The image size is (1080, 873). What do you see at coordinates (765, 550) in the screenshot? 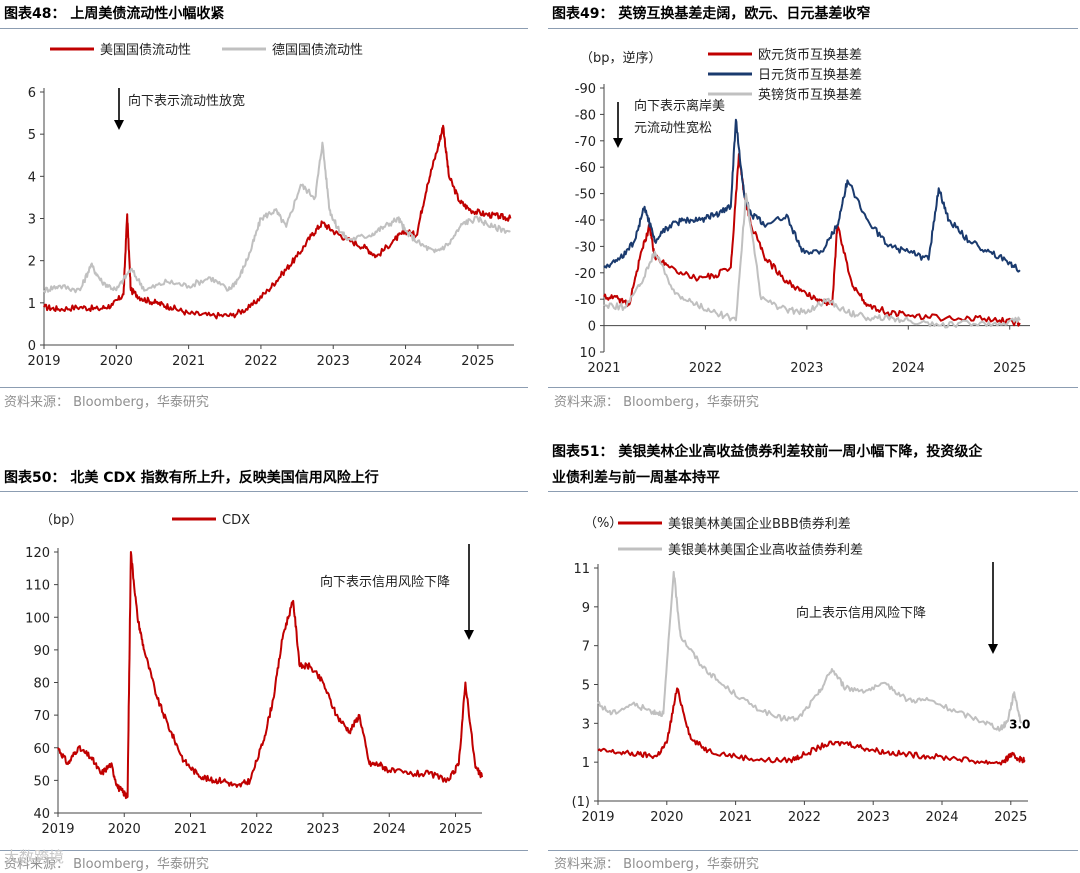
I see `legend-label: 美银美林美国企业高收益债券利差` at bounding box center [765, 550].